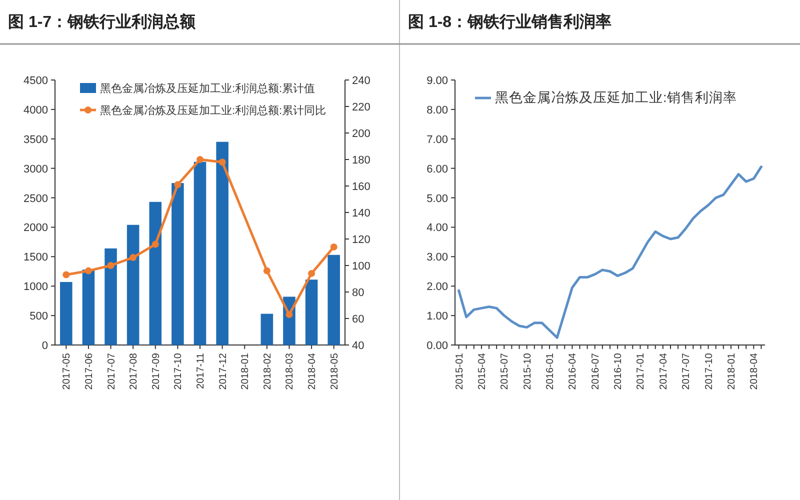 The image size is (800, 500). Describe the element at coordinates (528, 371) in the screenshot. I see `x-tick-label: 2015-10` at that location.